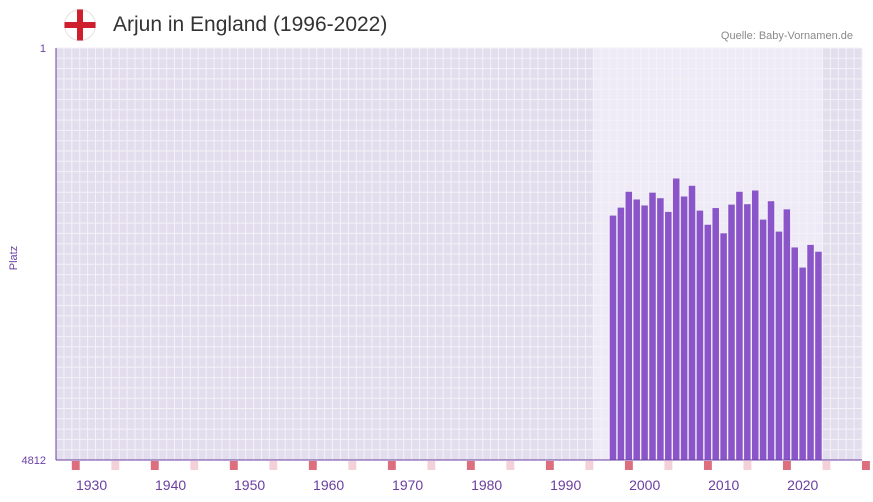 The height and width of the screenshot is (502, 873). What do you see at coordinates (786, 36) in the screenshot?
I see `source-credit: Quelle: Baby-Vornamen.de` at bounding box center [786, 36].